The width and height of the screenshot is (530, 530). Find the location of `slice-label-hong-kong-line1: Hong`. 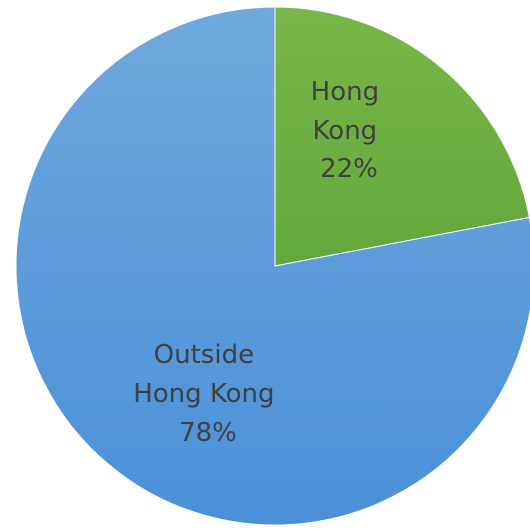

slice-label-hong-kong-line1: Hong is located at coordinates (345, 92).